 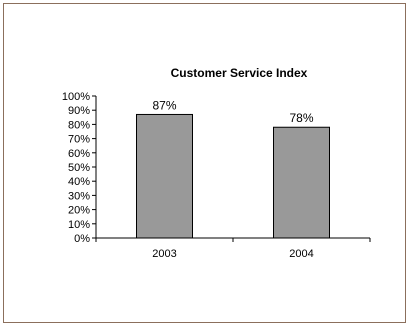 I want to click on y-tick-label: 90%, so click(x=79, y=111).